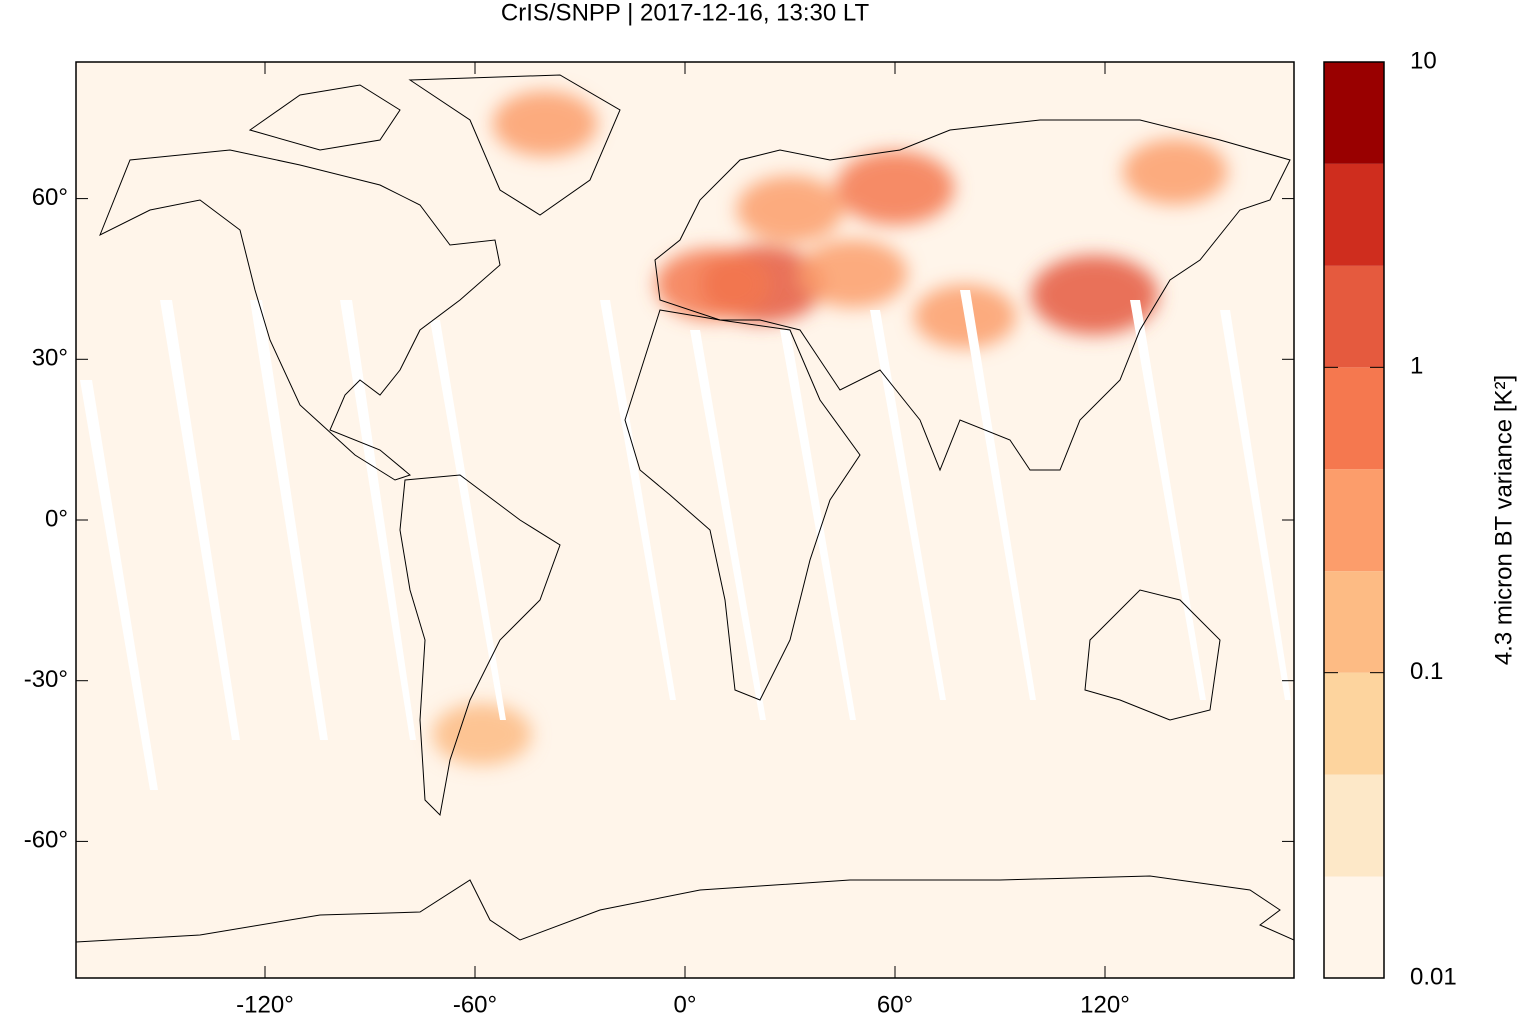  I want to click on y-tick-label: 0°, so click(56, 518).